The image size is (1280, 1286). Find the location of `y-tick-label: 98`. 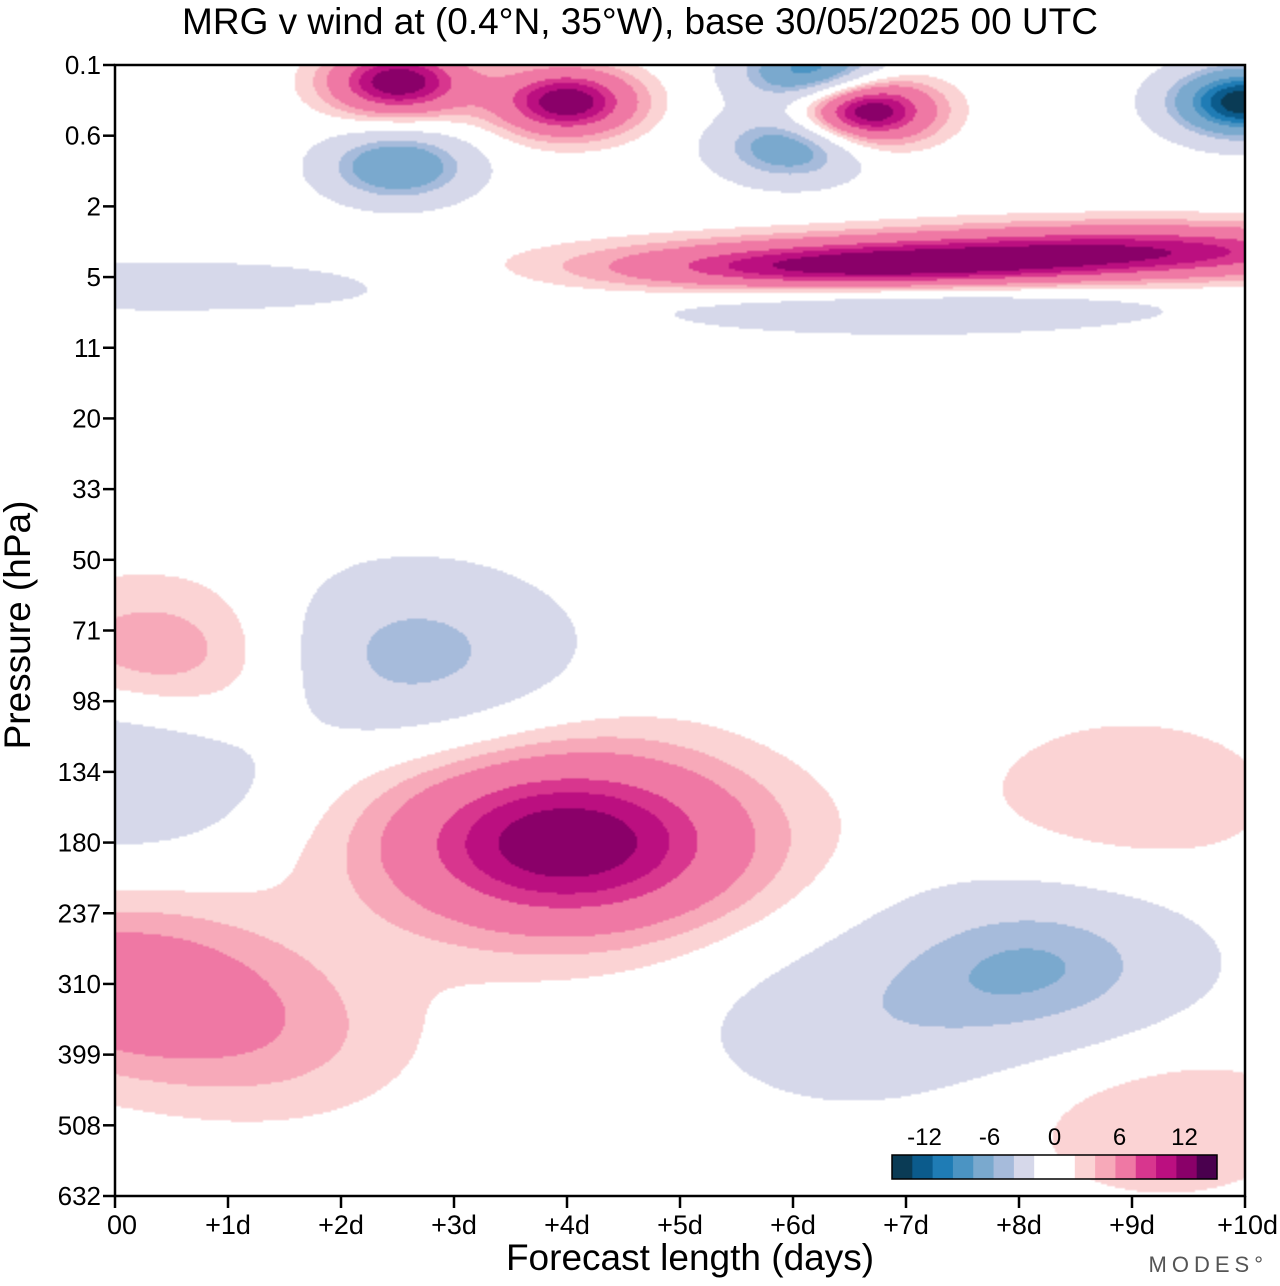

y-tick-label: 98 is located at coordinates (86, 701).